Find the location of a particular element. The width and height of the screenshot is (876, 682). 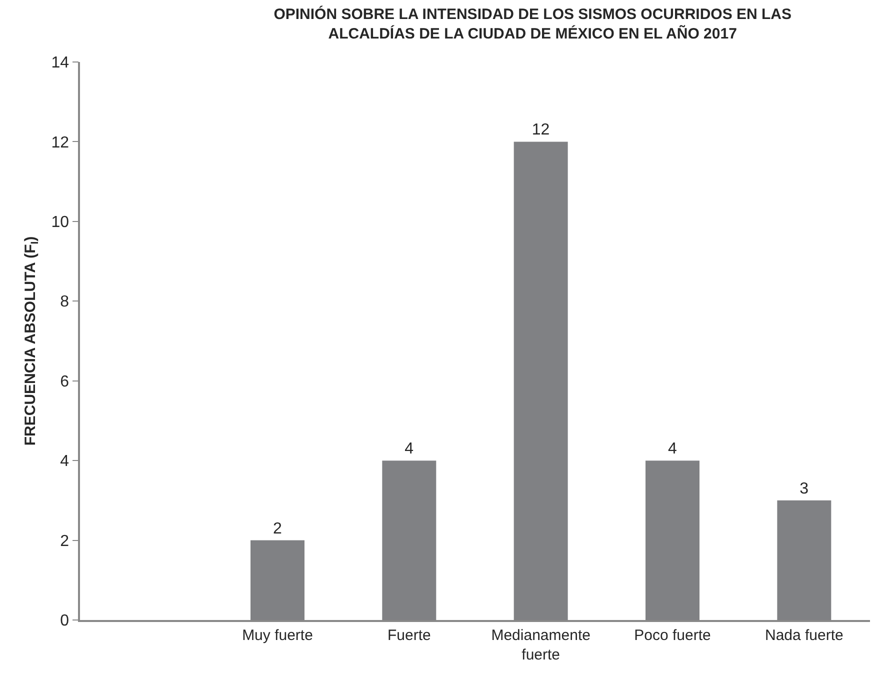

x-tick-label: Medianamente fuerte is located at coordinates (540, 645).